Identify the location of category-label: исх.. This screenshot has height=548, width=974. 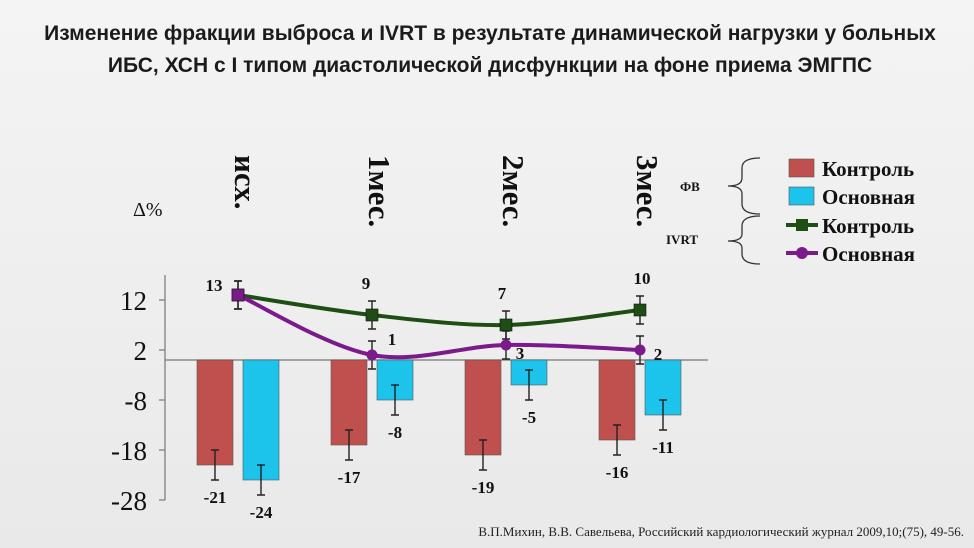
(245, 182).